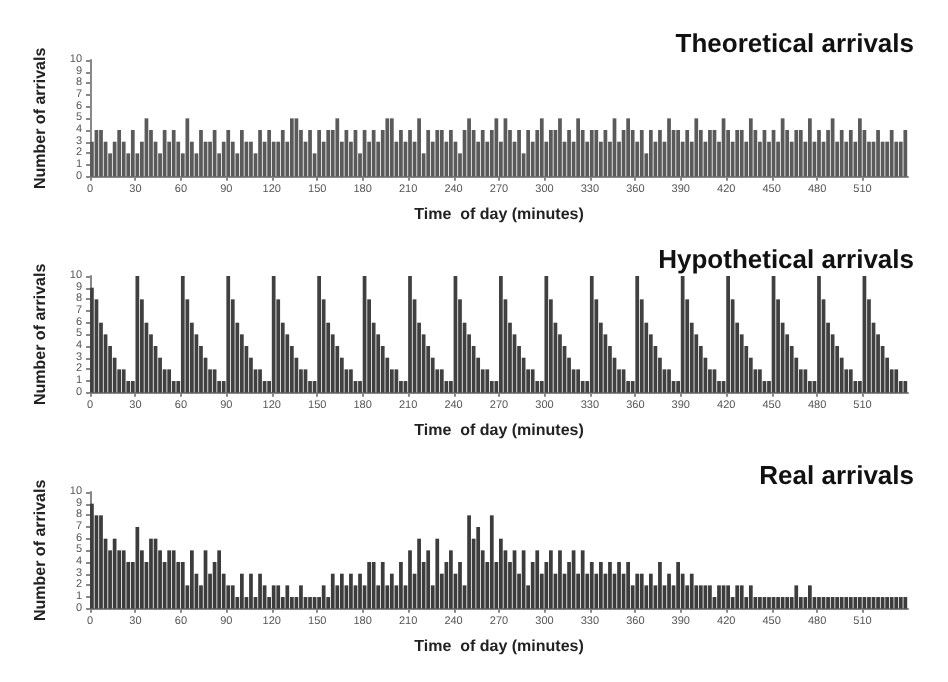  Describe the element at coordinates (795, 43) in the screenshot. I see `chart-title: Theoretical arrivals` at that location.